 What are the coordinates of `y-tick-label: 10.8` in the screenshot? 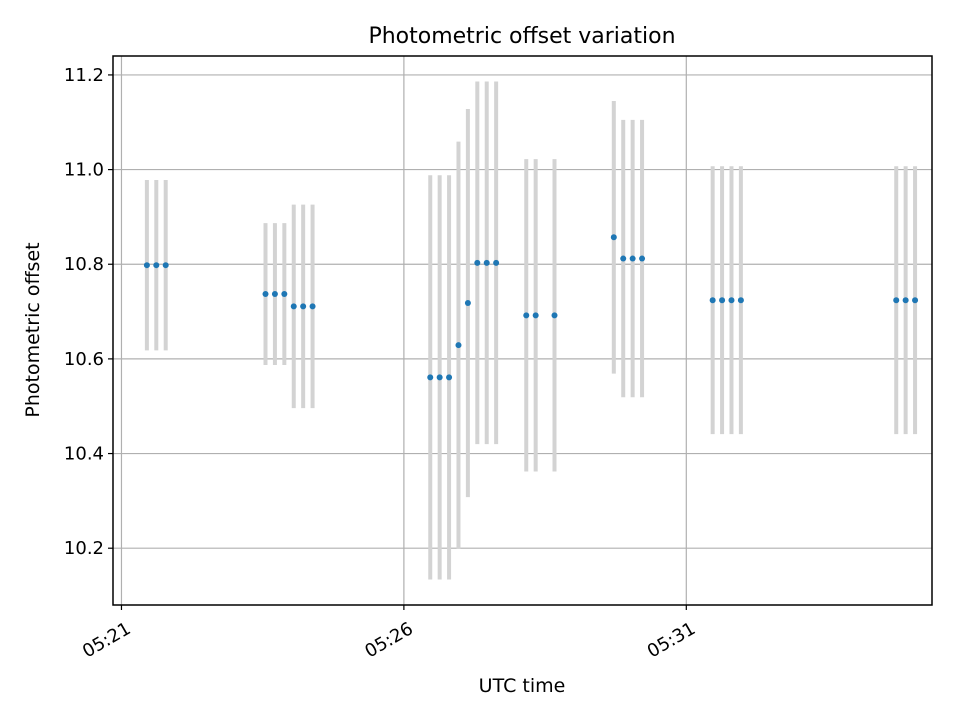 It's located at (84, 264).